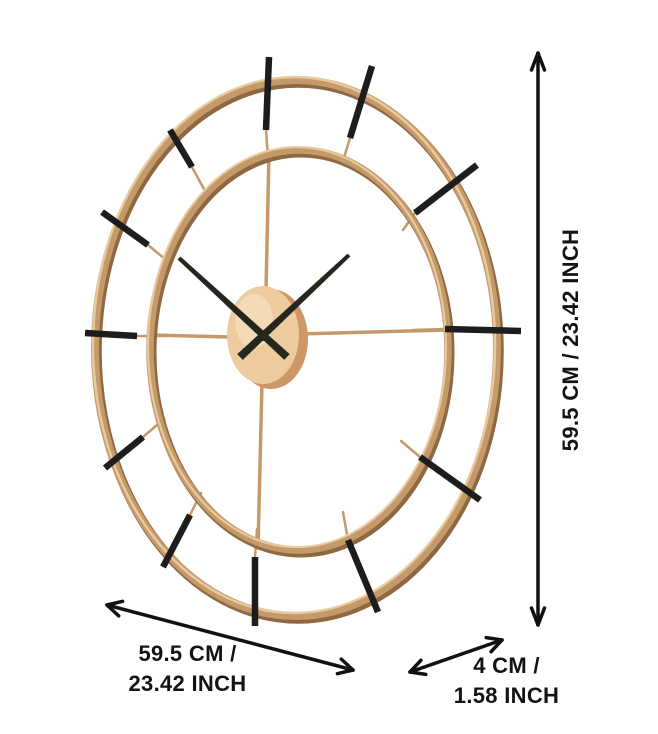 The height and width of the screenshot is (734, 658). What do you see at coordinates (187, 683) in the screenshot?
I see `width-dimension-line2: 23.42 INCH` at bounding box center [187, 683].